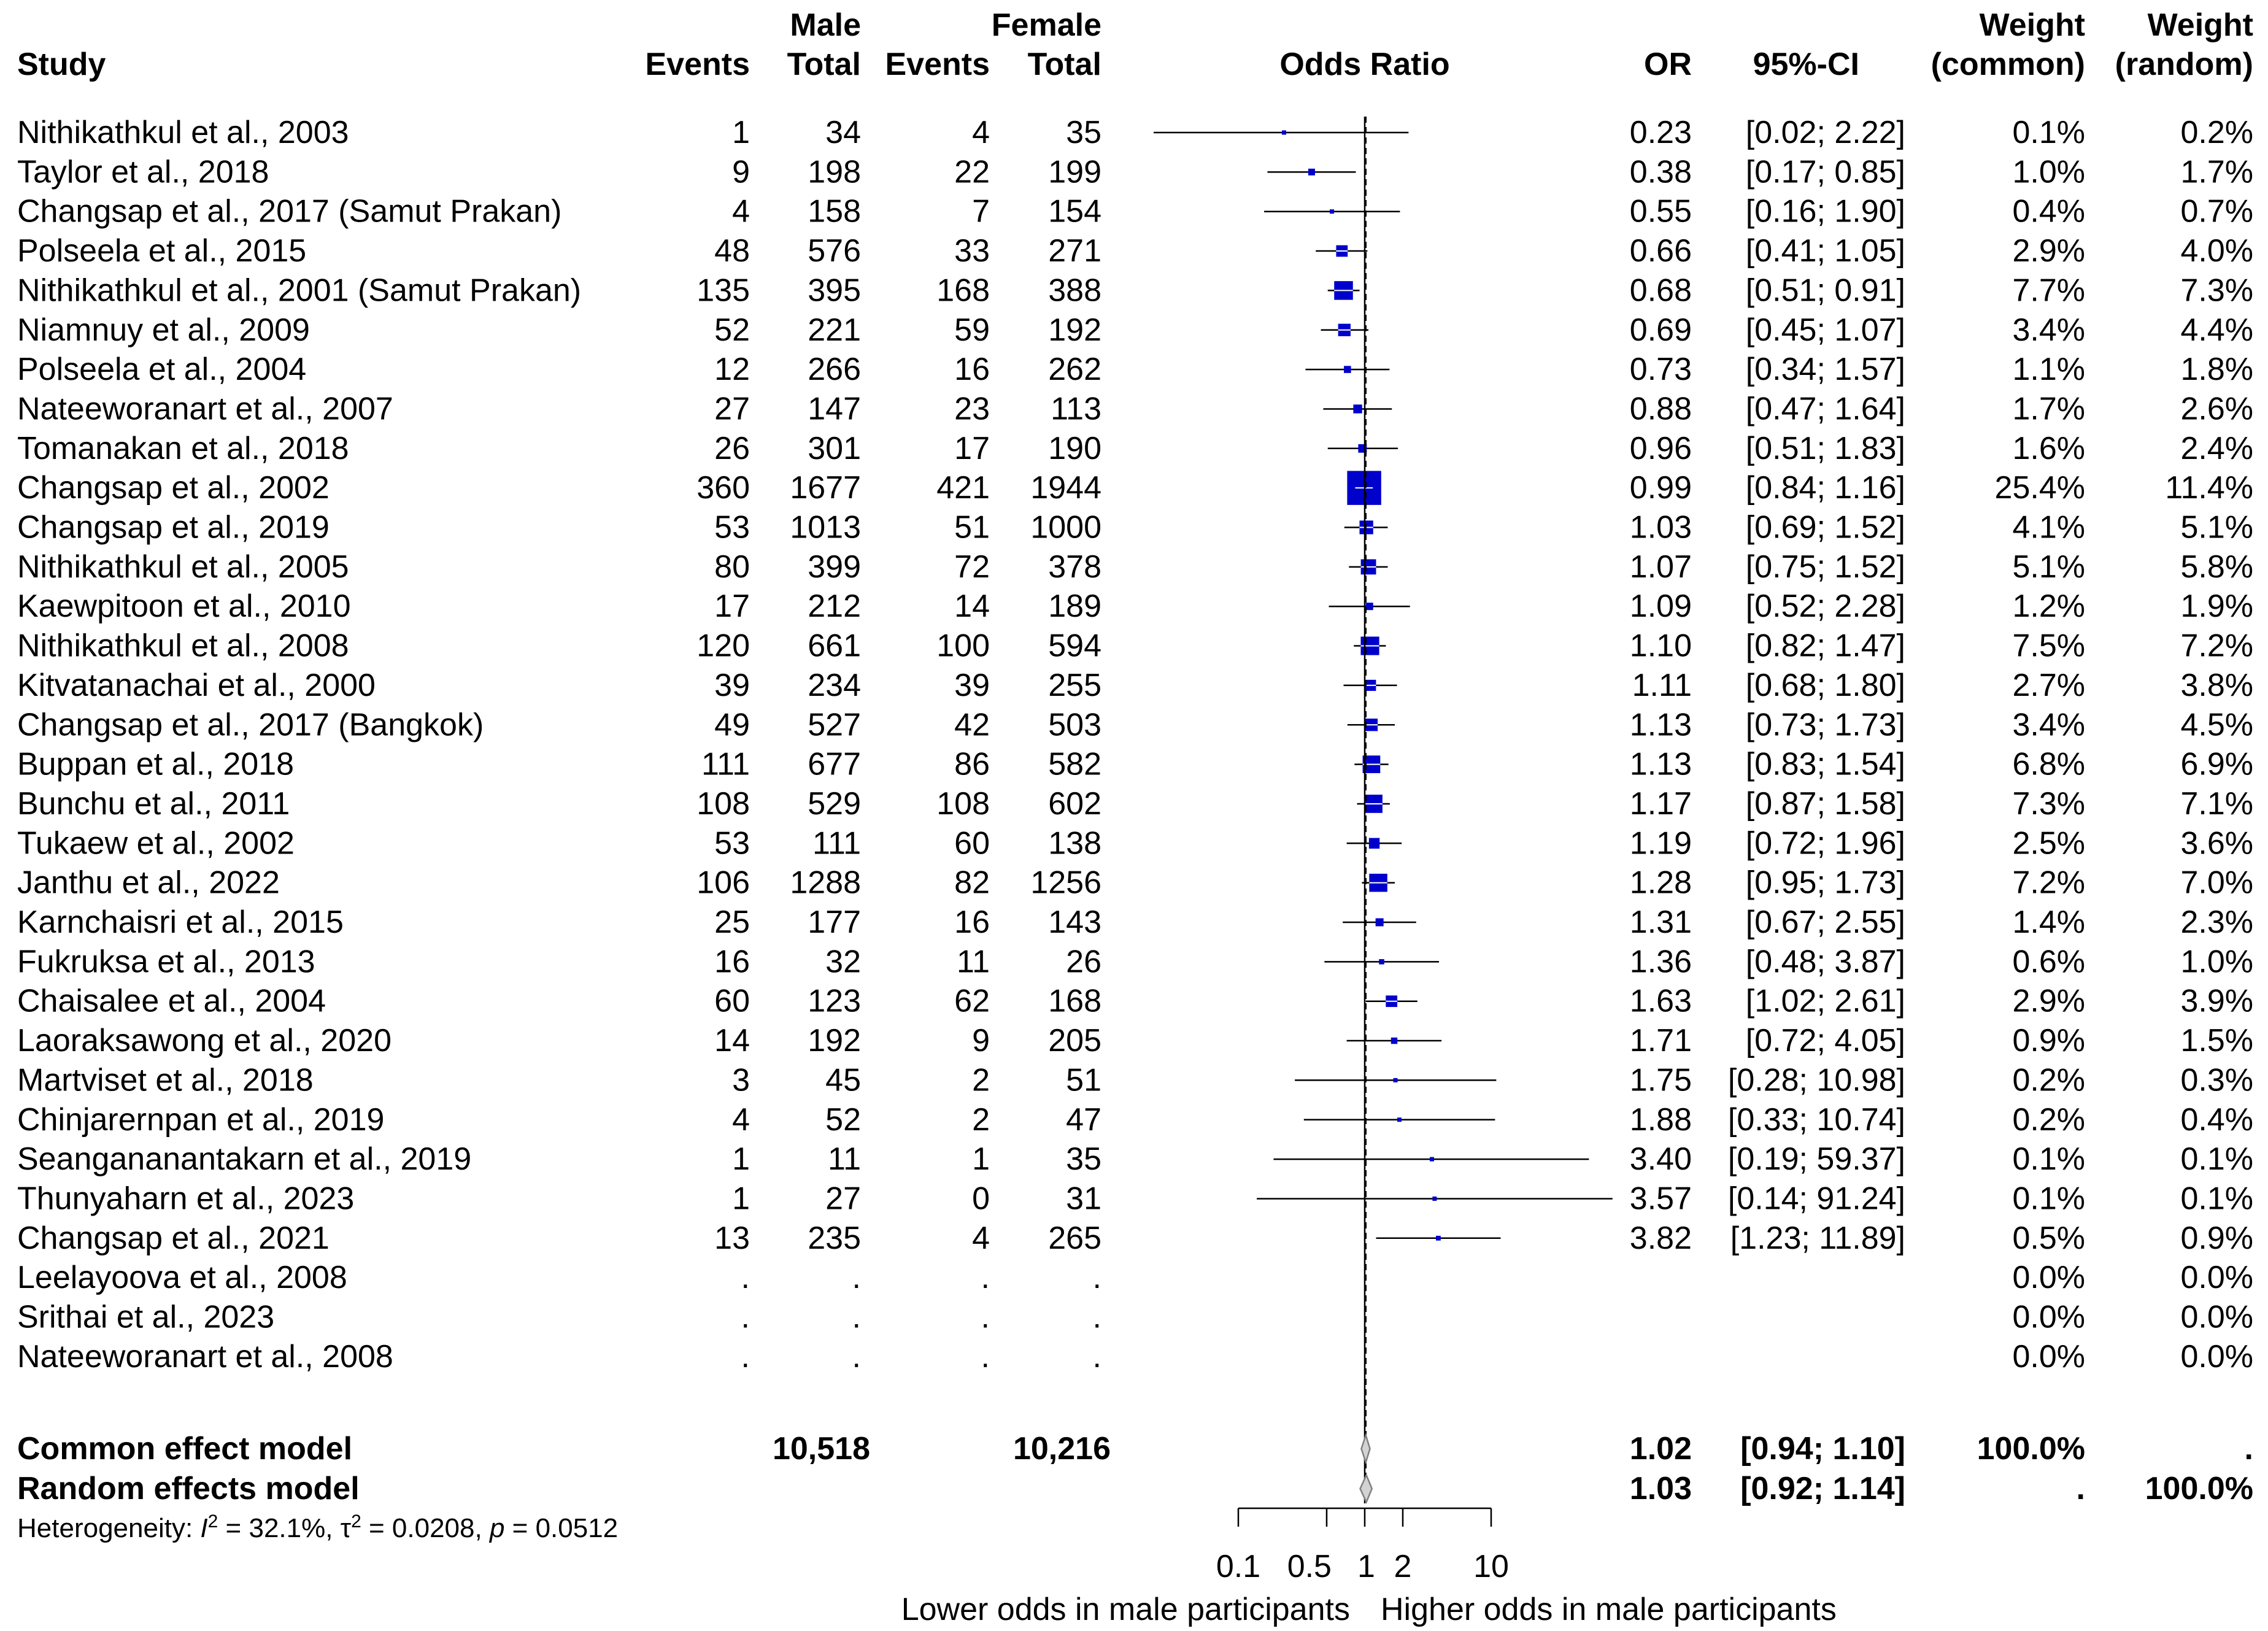 The height and width of the screenshot is (1631, 2268). What do you see at coordinates (1074, 646) in the screenshot?
I see `female-total: 594` at bounding box center [1074, 646].